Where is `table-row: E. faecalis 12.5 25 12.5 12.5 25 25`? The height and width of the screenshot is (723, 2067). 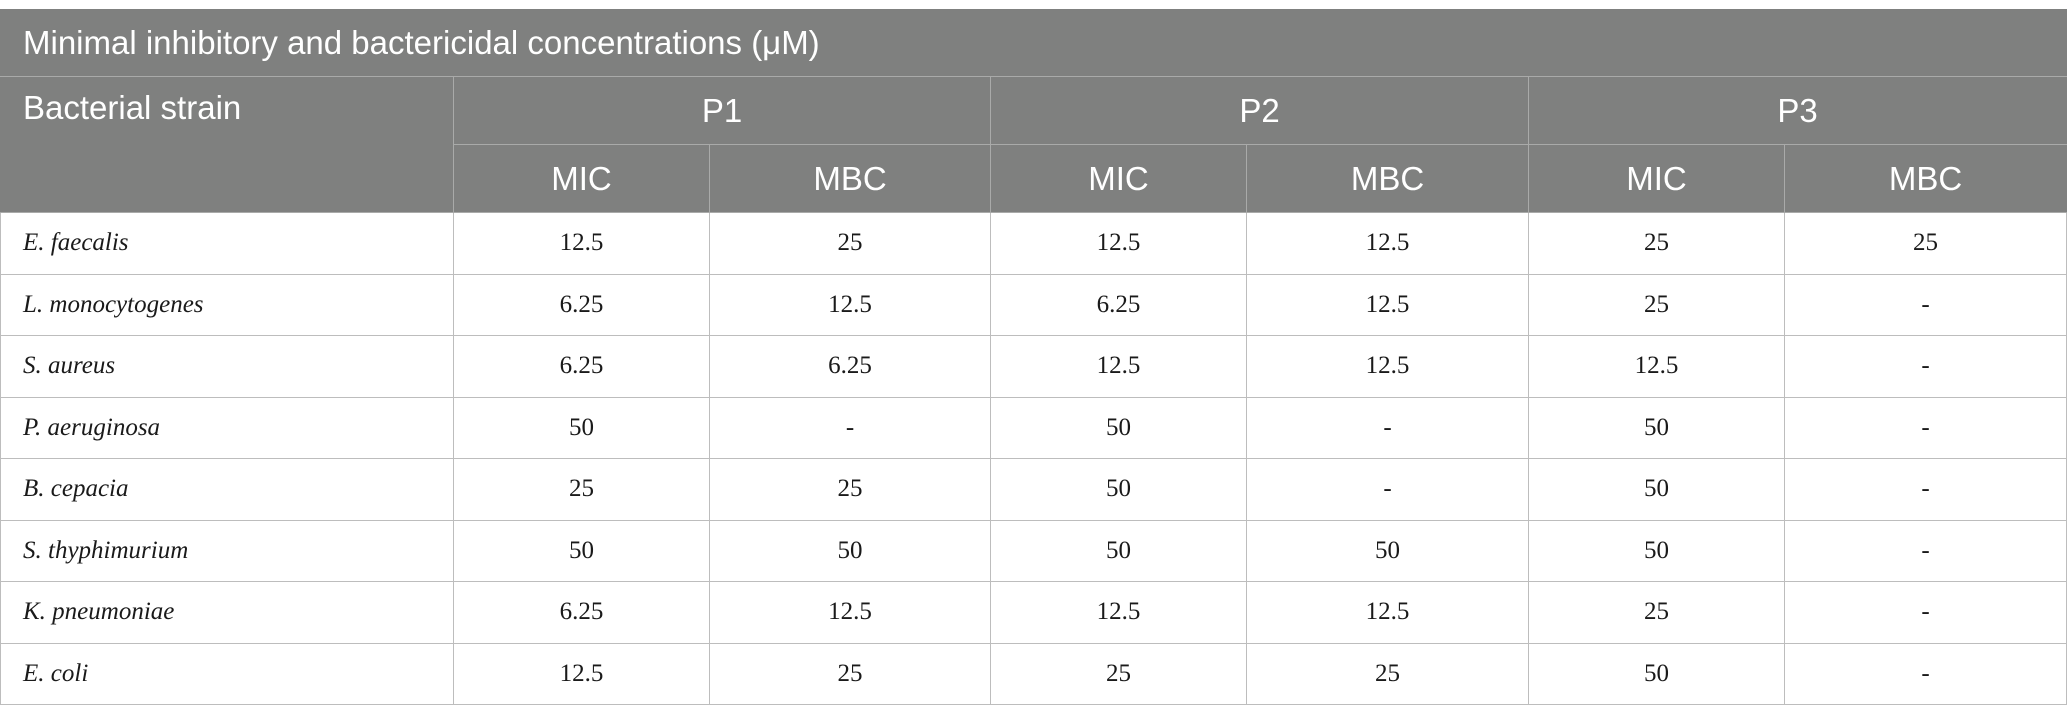 table-row: E. faecalis 12.5 25 12.5 12.5 25 25 is located at coordinates (1033, 243).